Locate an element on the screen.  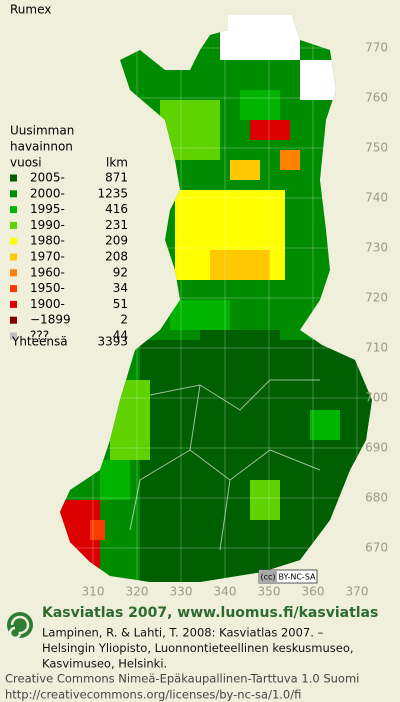
legend-count: 208 is located at coordinates (116, 257).